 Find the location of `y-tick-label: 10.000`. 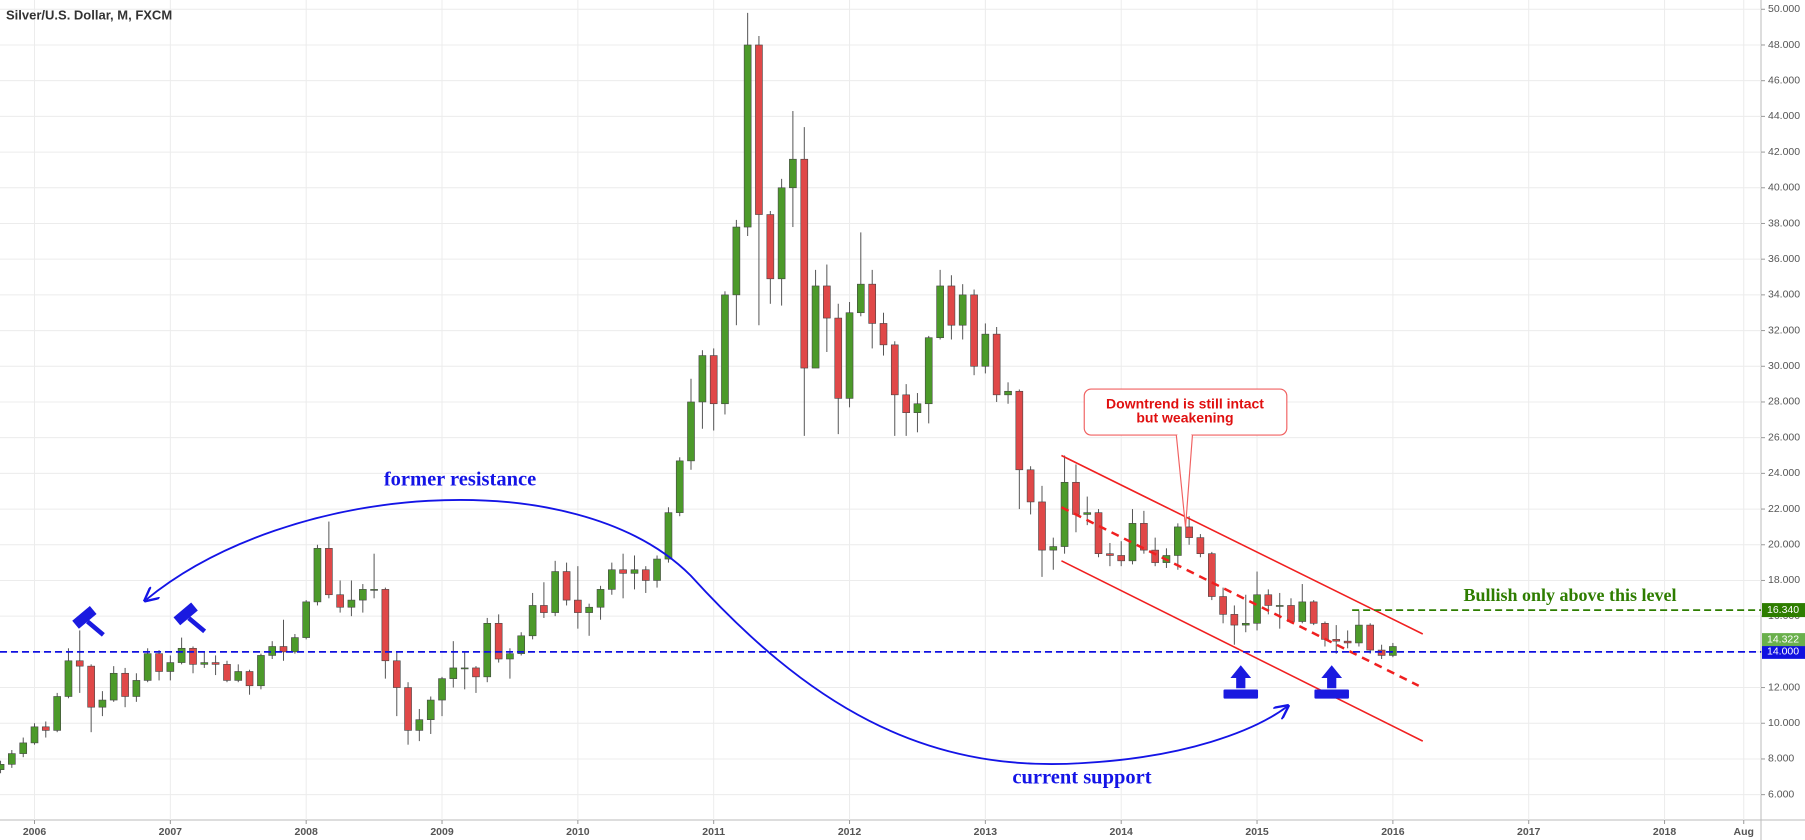

y-tick-label: 10.000 is located at coordinates (1784, 723).